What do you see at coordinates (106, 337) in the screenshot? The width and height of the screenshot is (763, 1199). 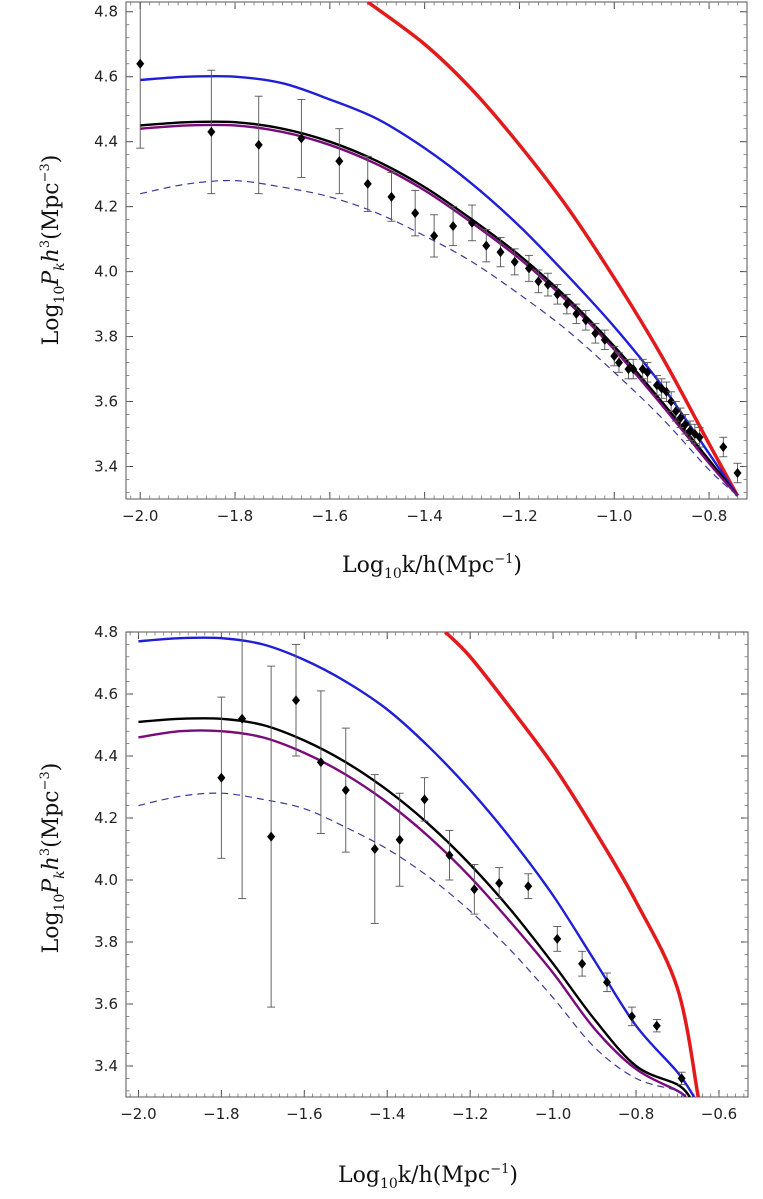 I see `top-y-tick-label: 3.8` at bounding box center [106, 337].